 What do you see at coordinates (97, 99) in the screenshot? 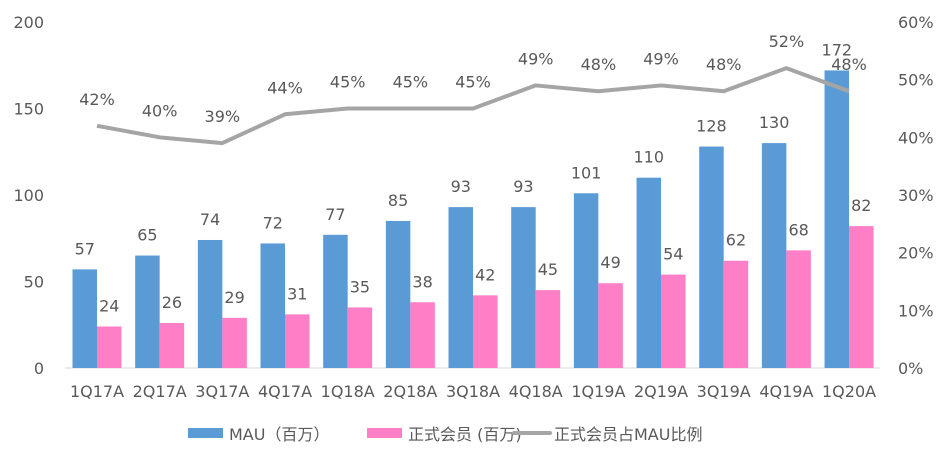
I see `line-ratio-label: 42%` at bounding box center [97, 99].